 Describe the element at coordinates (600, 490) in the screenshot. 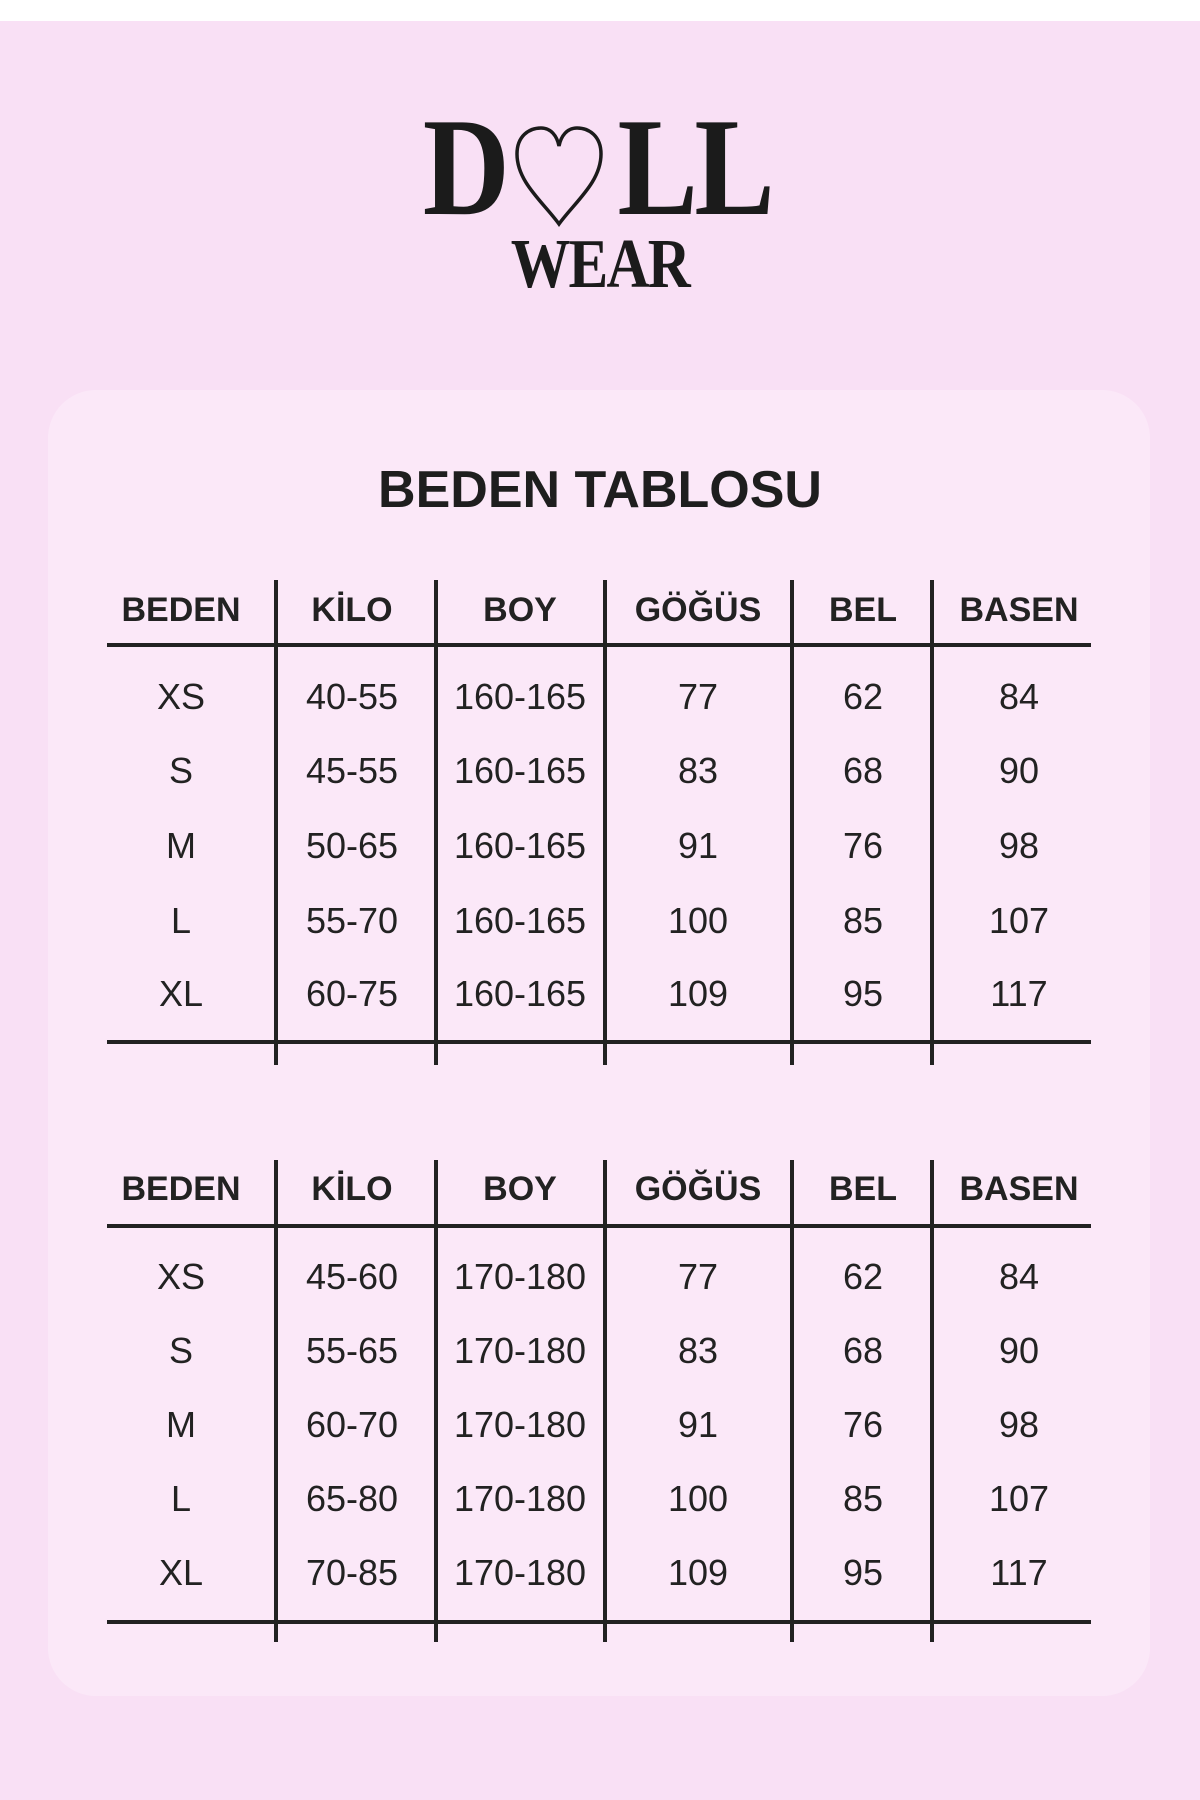

I see `page-title: BEDEN TABLOSU` at that location.